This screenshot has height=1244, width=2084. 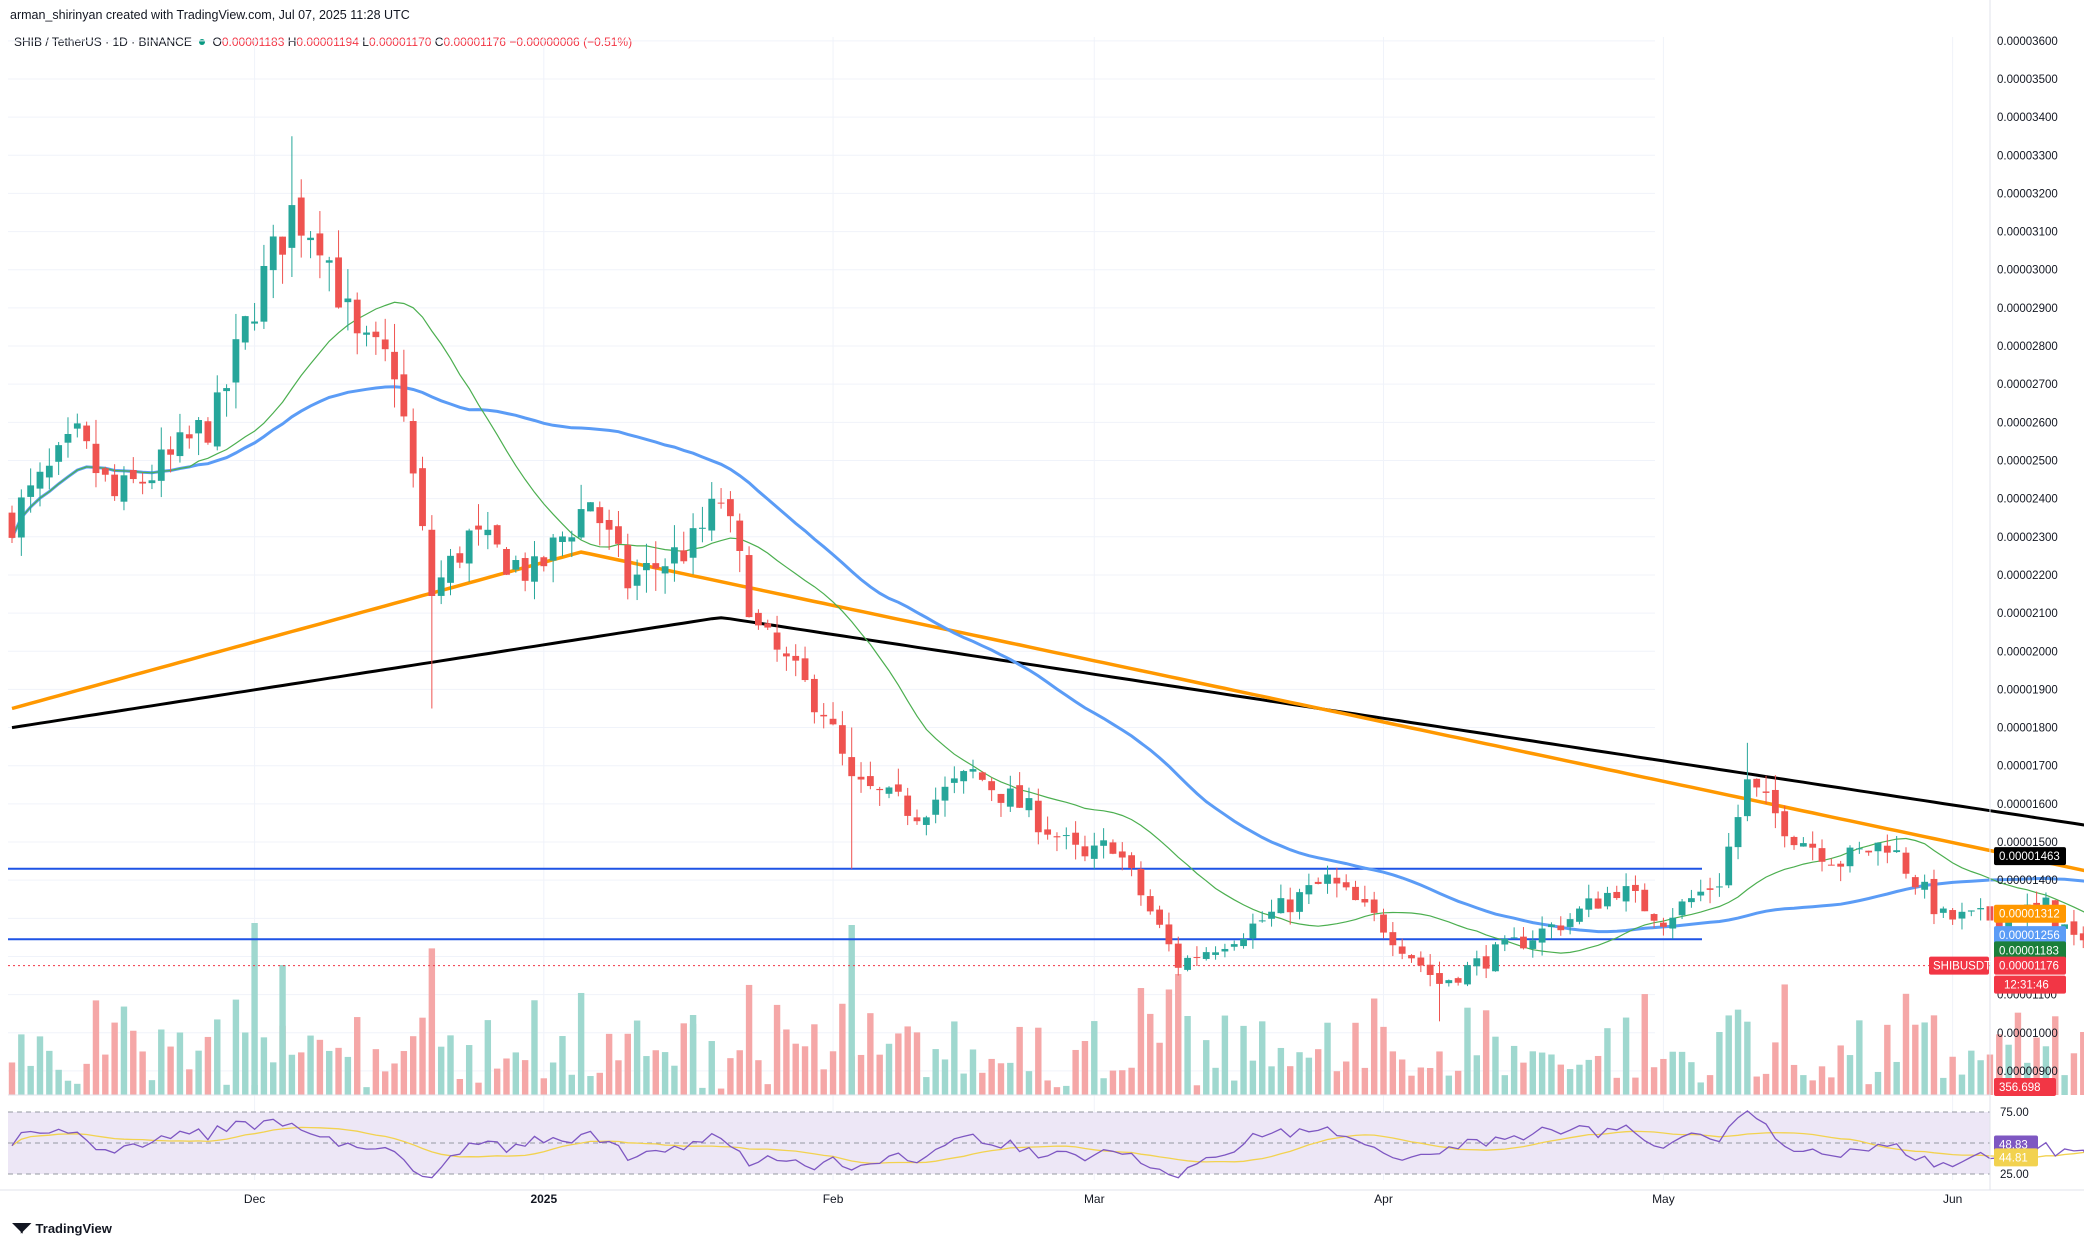 I want to click on price-tag-ma50, so click(x=2030, y=935).